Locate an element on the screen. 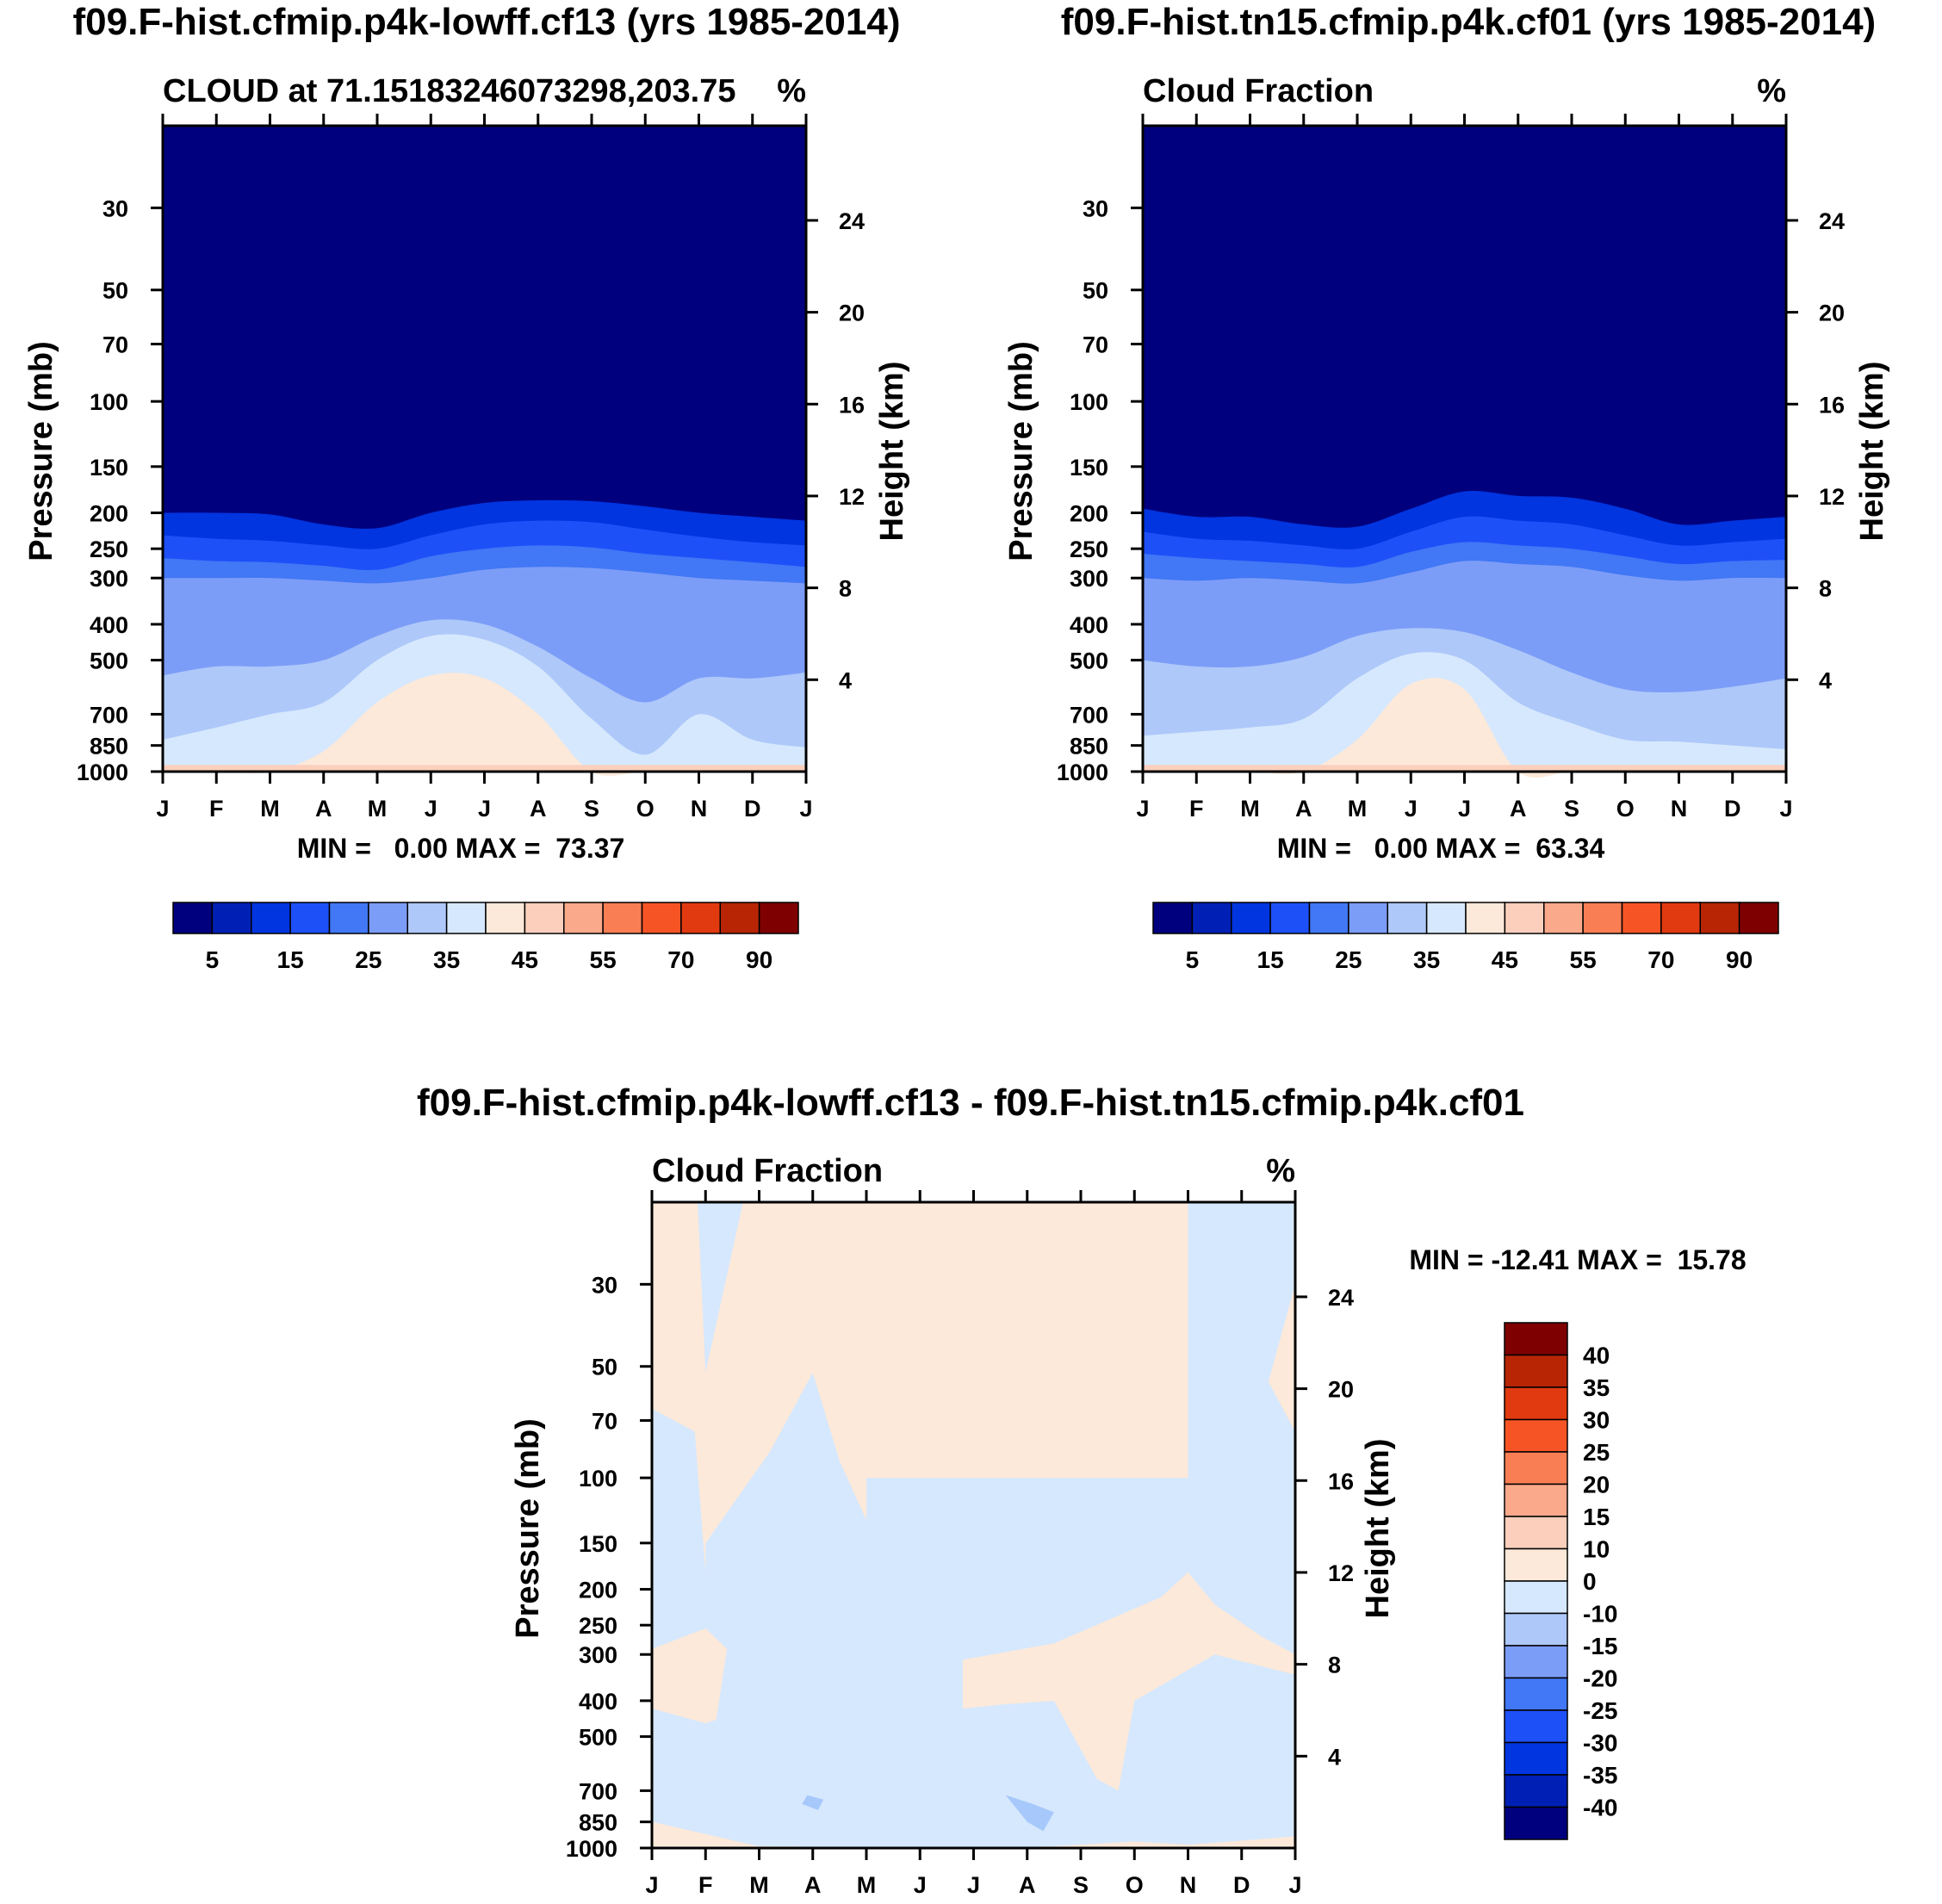 Image resolution: width=1942 pixels, height=1904 pixels. colorbar-label: 10 is located at coordinates (1596, 1550).